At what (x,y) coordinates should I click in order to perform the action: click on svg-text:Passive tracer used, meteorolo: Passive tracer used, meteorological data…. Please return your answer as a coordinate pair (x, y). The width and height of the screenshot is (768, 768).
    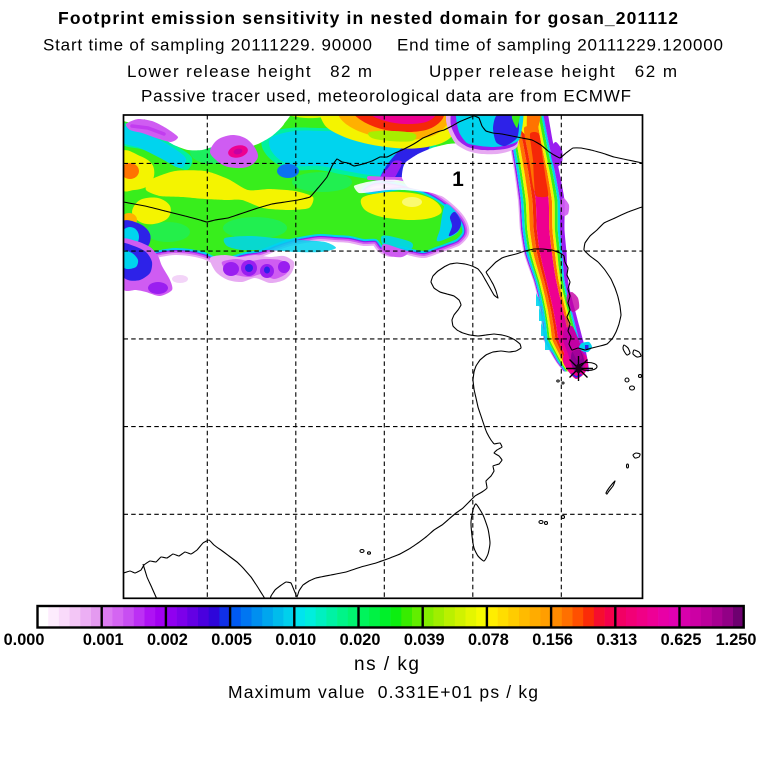
    Looking at the image, I should click on (386, 96).